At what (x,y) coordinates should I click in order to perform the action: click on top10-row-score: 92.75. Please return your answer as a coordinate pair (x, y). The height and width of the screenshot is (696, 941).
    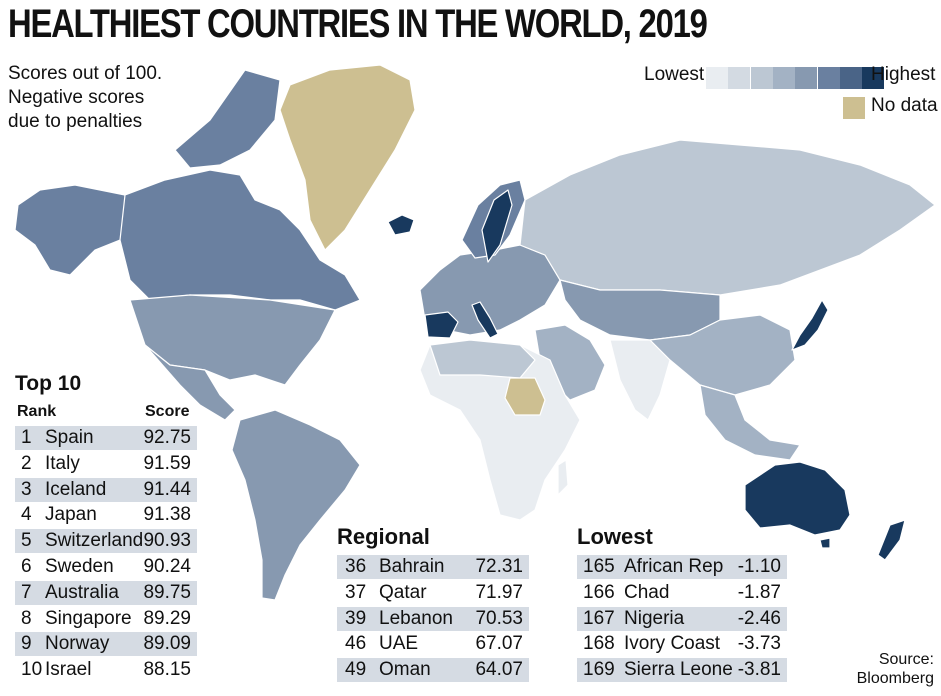
    Looking at the image, I should click on (167, 437).